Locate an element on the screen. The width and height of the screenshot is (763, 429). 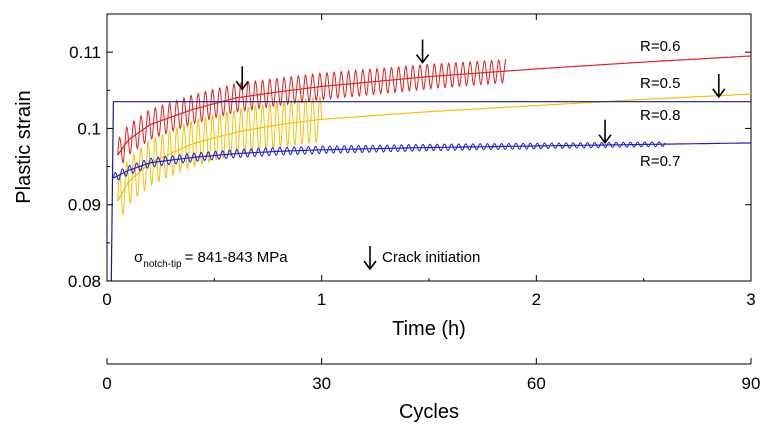
series-label-r05: R=0.5 is located at coordinates (660, 83).